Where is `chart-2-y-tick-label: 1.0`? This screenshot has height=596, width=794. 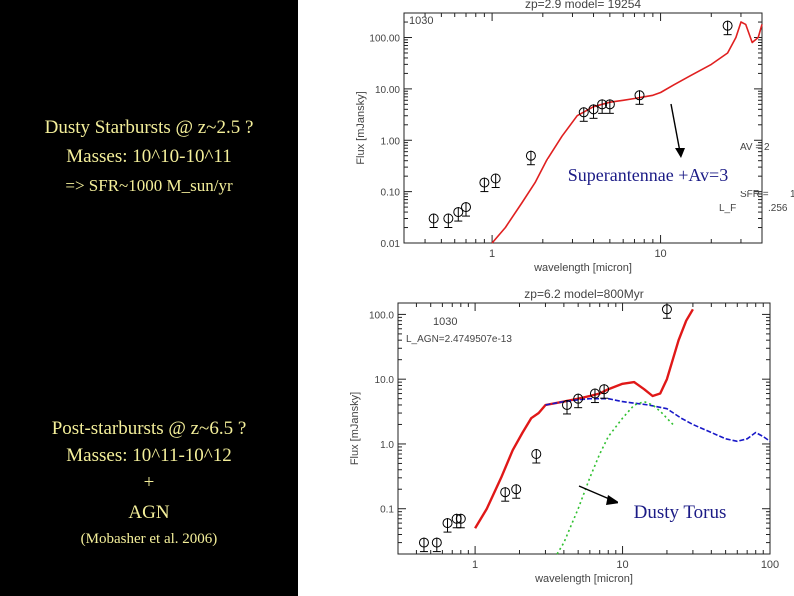 chart-2-y-tick-label: 1.0 is located at coordinates (387, 445).